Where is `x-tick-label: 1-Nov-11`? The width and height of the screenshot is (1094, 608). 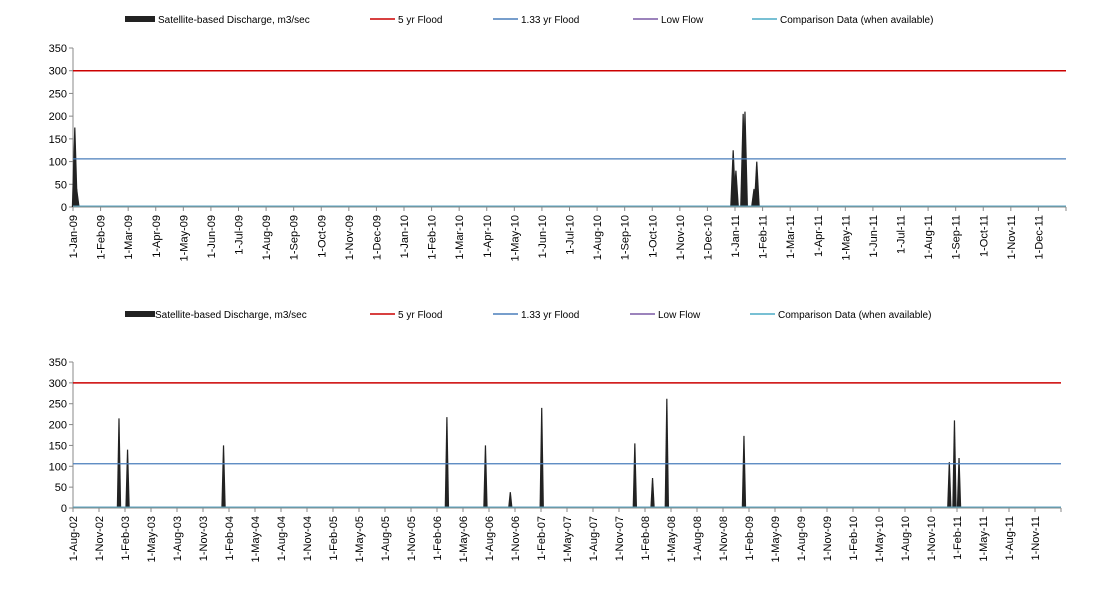
x-tick-label: 1-Nov-11 is located at coordinates (1036, 538).